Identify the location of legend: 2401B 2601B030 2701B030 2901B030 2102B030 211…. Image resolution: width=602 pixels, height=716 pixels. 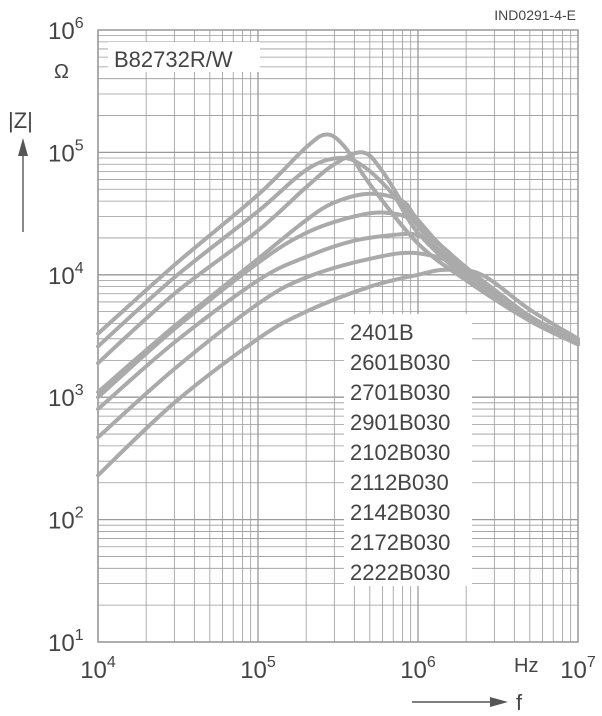
(400, 452).